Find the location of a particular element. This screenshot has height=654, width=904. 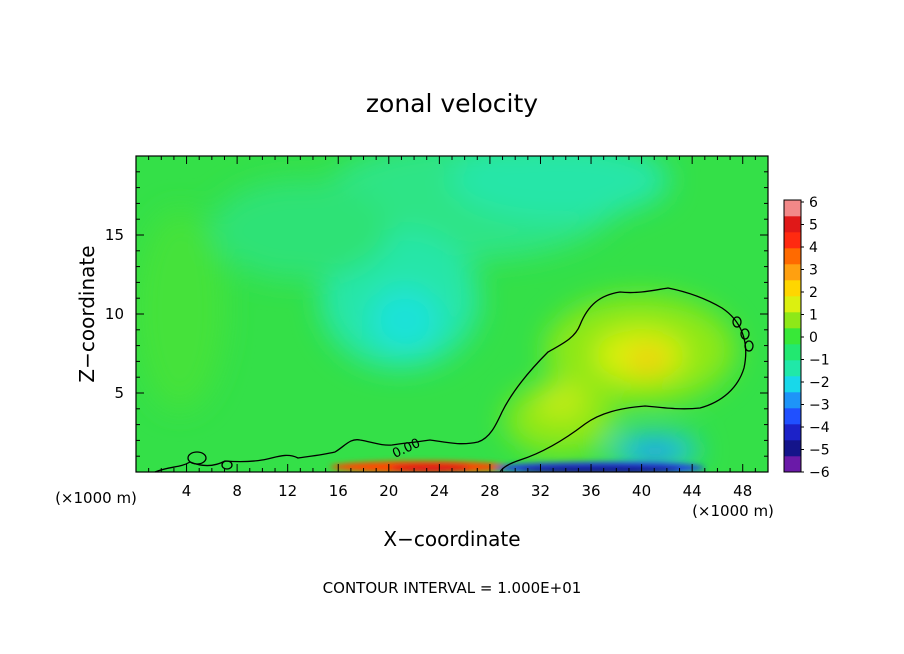

colorbar-label: 2 is located at coordinates (813, 293).